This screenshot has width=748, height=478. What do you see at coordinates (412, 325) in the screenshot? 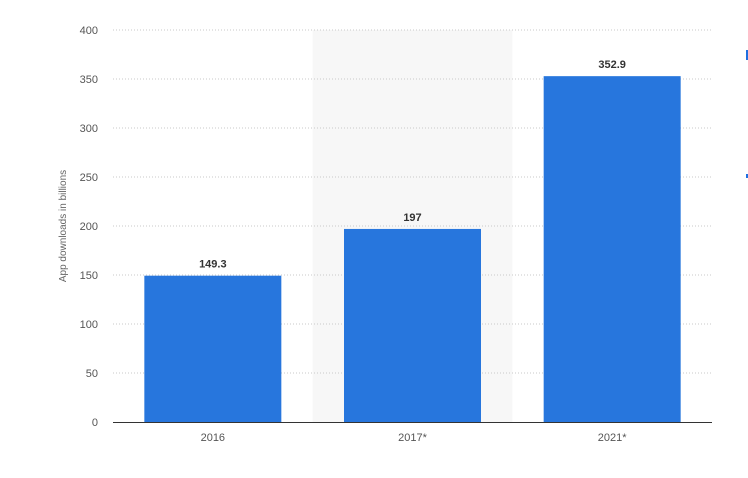
I see `bar-2017` at bounding box center [412, 325].